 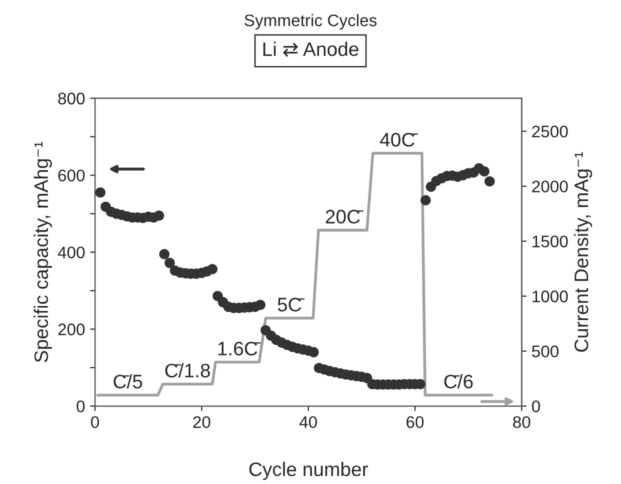 What do you see at coordinates (545, 352) in the screenshot?
I see `y2-tick-label: 500` at bounding box center [545, 352].